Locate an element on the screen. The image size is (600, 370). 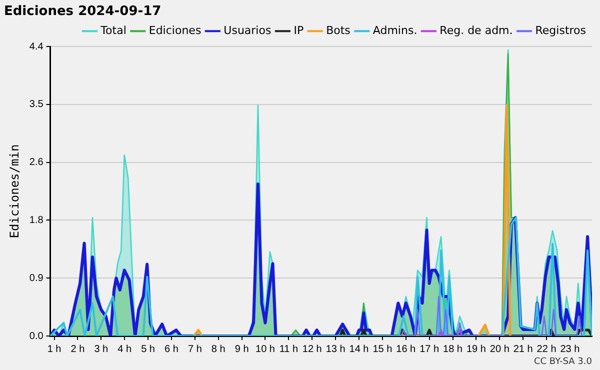
y-tick-label: 1.8 is located at coordinates (36, 220).